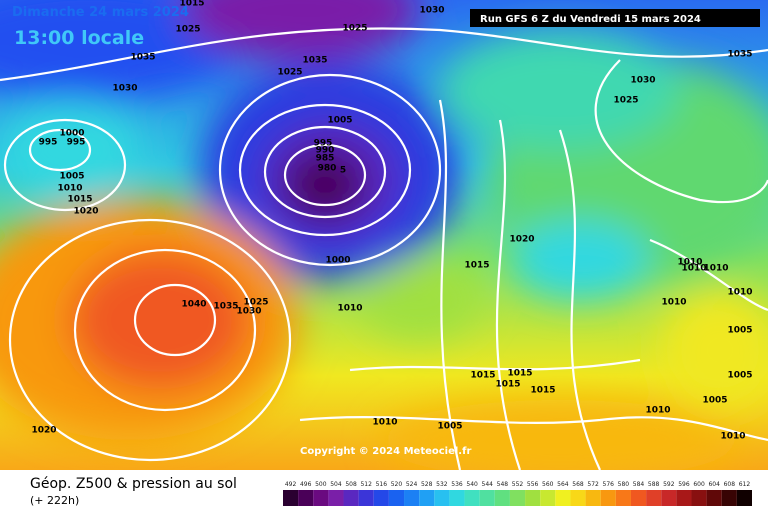 The width and height of the screenshot is (768, 512). What do you see at coordinates (590, 19) in the screenshot?
I see `run-info: Run GFS 6 Z du Vendredi 15 mars 2024` at bounding box center [590, 19].